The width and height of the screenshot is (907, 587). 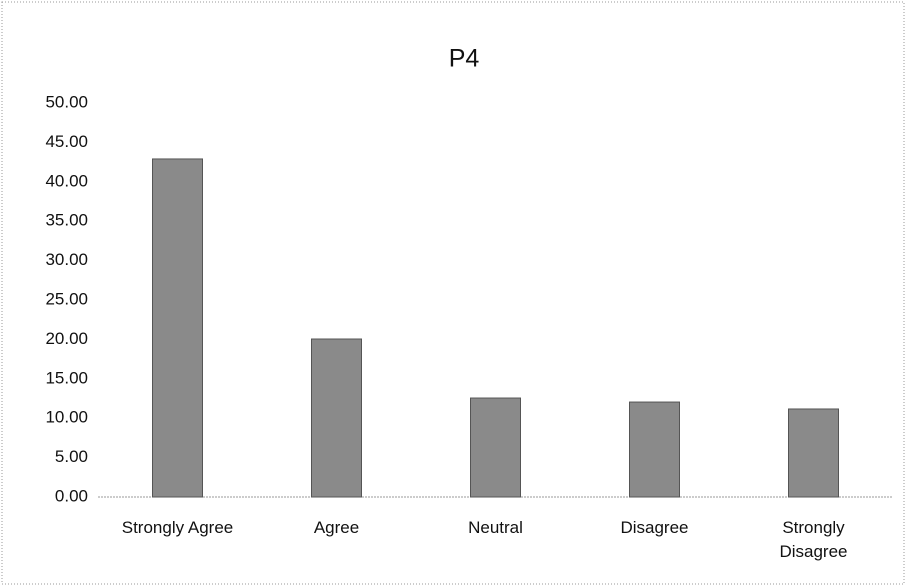 I want to click on y-tick-label: 0.00, so click(x=71, y=495).